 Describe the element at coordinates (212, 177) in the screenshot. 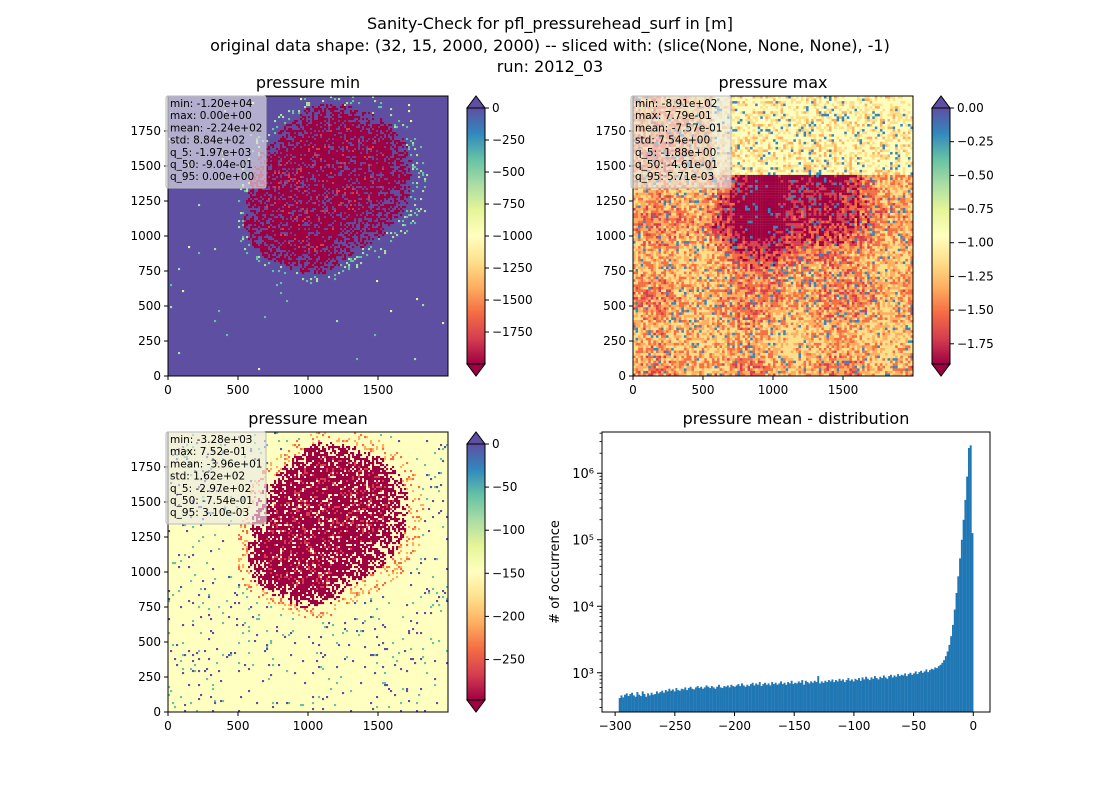

I see `stats-line: q_95: 0.00e+00` at that location.